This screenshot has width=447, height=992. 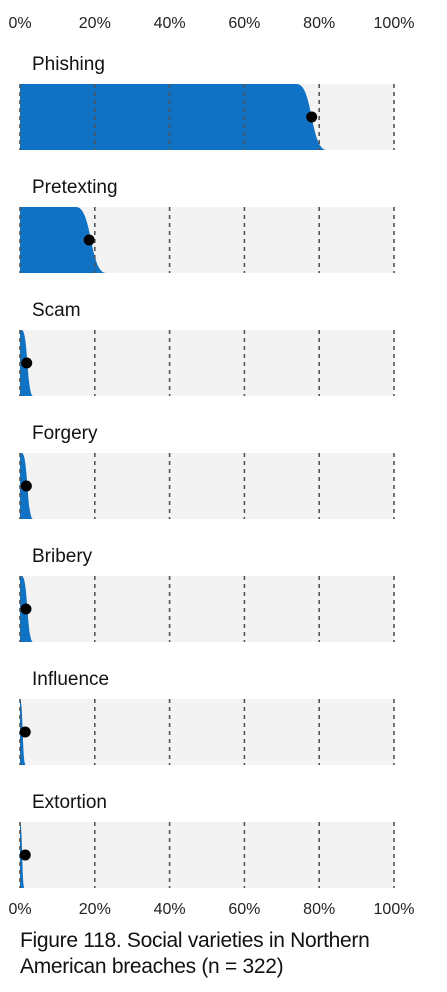 I want to click on x-tick-label-top: 80%, so click(x=319, y=23).